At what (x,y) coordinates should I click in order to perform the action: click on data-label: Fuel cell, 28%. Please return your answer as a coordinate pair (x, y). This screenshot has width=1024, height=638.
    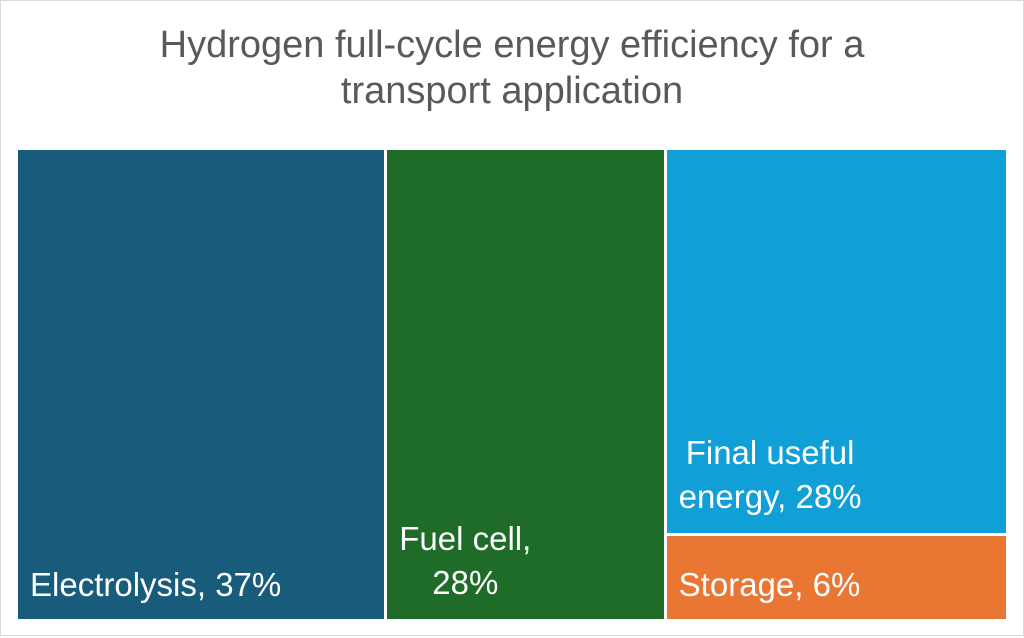
    Looking at the image, I should click on (465, 561).